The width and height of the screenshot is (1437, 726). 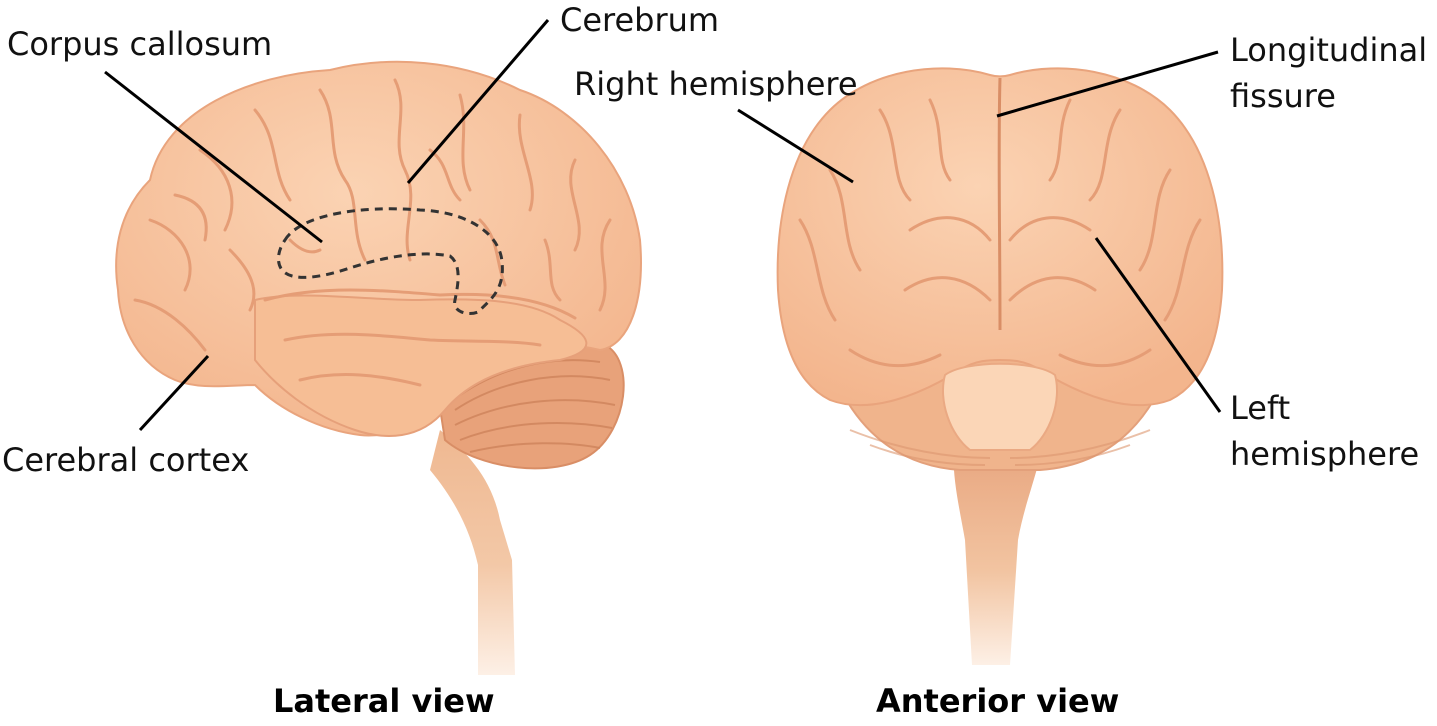 What do you see at coordinates (1000, 406) in the screenshot?
I see `anterior-pons` at bounding box center [1000, 406].